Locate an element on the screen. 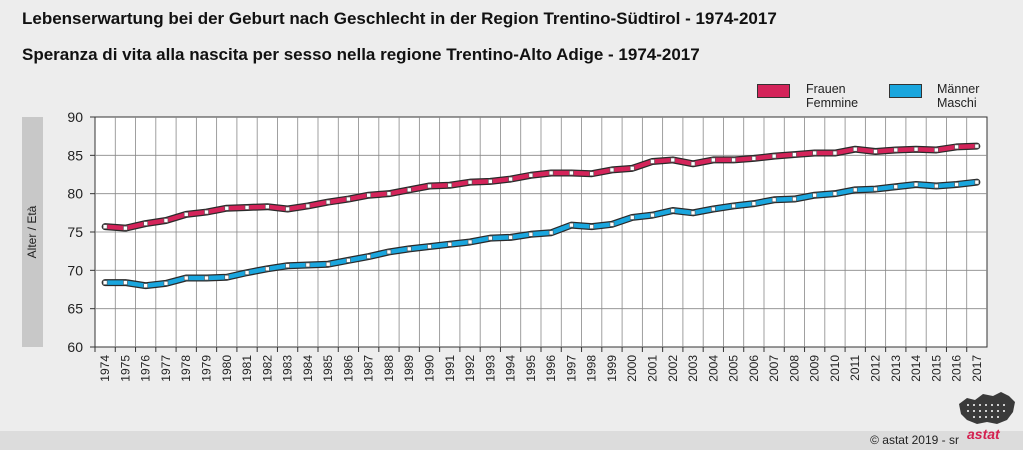 This screenshot has width=1023, height=450. x-tick-label: 1985 is located at coordinates (328, 368).